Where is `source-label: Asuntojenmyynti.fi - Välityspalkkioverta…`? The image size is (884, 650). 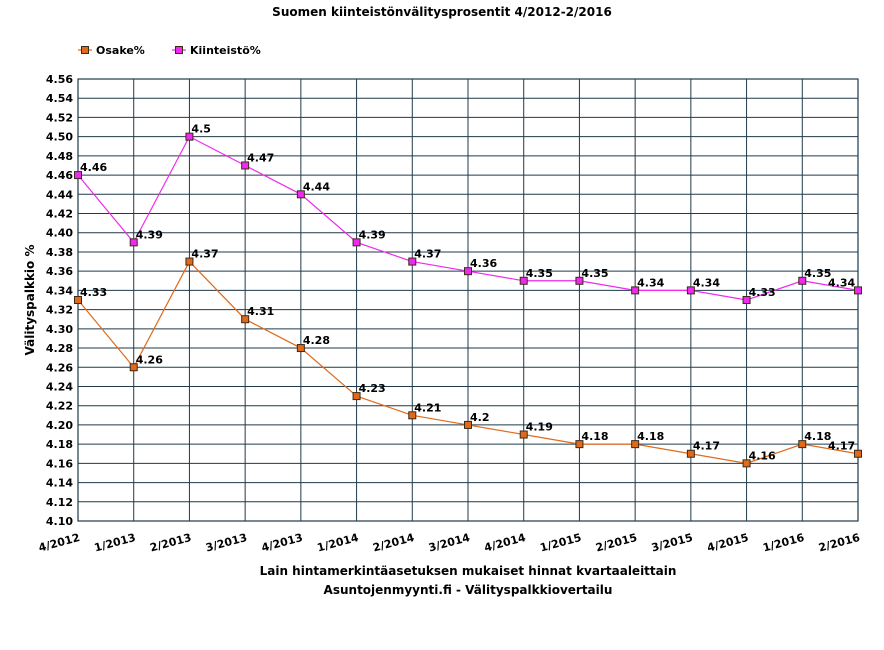 source-label: Asuntojenmyynti.fi - Välityspalkkioverta… is located at coordinates (468, 590).